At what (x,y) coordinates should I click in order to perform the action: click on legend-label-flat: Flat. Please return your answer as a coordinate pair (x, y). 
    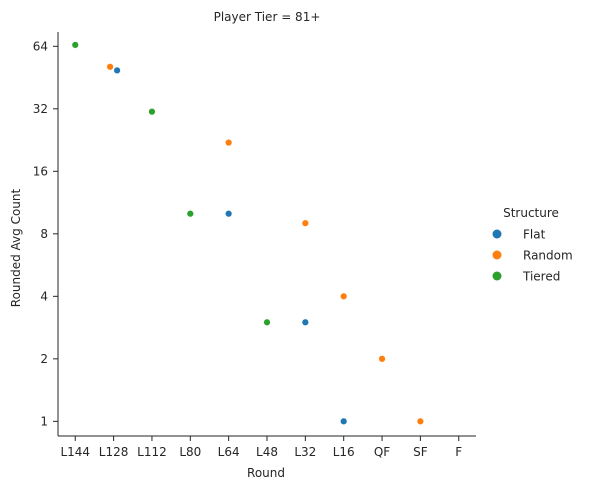
    Looking at the image, I should click on (534, 235).